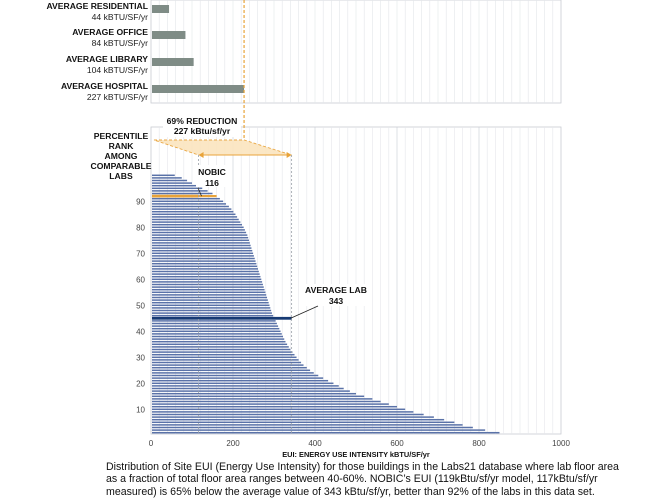  Describe the element at coordinates (120, 43) in the screenshot. I see `top-bar-value-label: 84 kBTU/SF/yr` at that location.